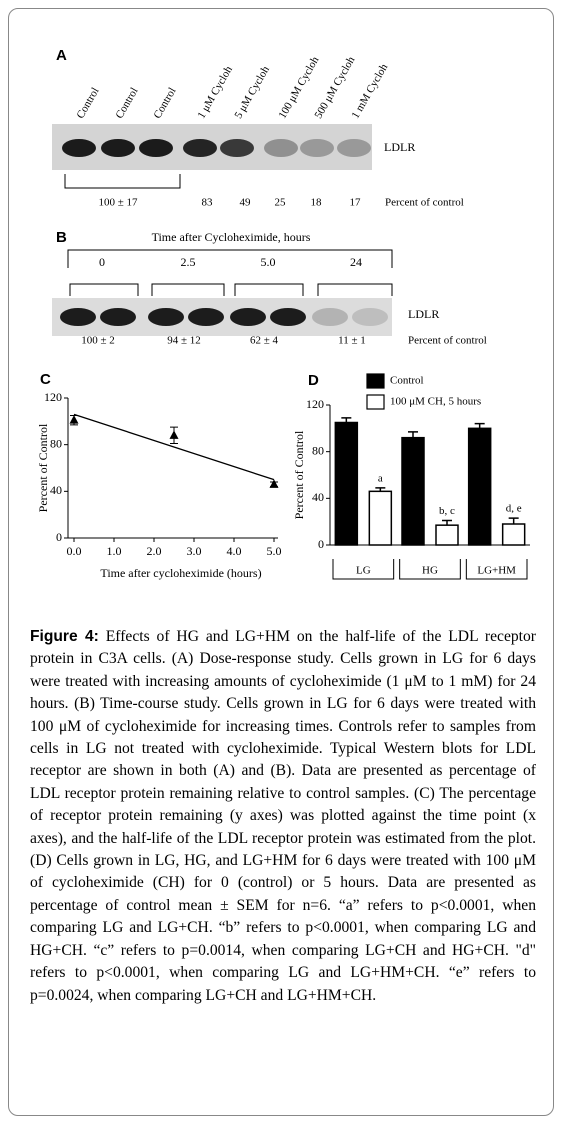  I want to click on panel-label: A, so click(61, 55).